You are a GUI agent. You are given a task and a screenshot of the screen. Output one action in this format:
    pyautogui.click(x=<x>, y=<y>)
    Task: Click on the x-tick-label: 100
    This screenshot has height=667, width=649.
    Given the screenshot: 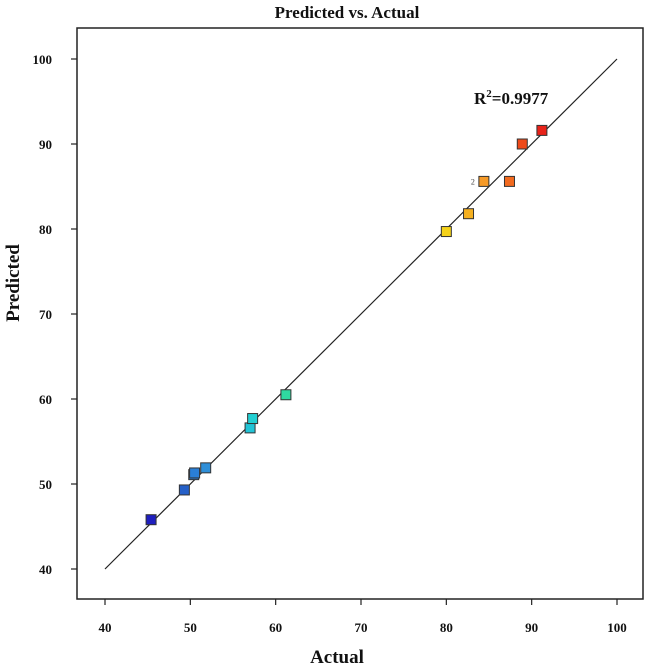 What is the action you would take?
    pyautogui.click(x=617, y=627)
    